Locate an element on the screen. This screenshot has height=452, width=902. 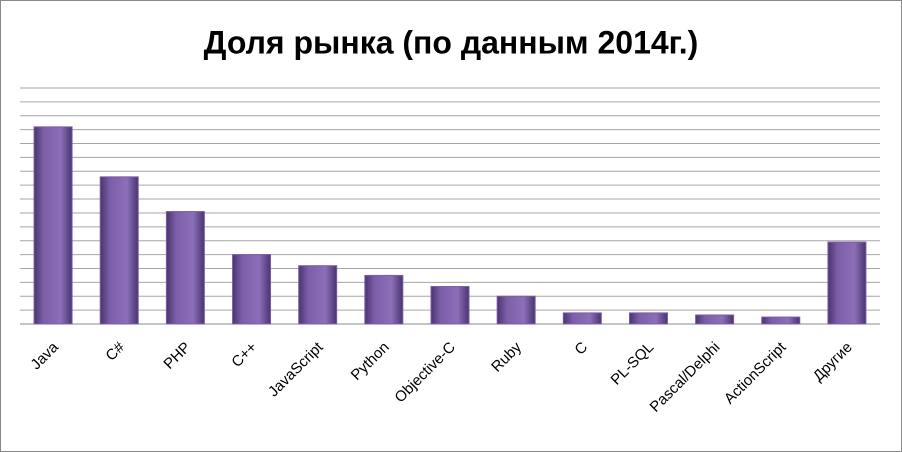
chart-title: Доля рынка (по данным 2014г.) is located at coordinates (451, 42).